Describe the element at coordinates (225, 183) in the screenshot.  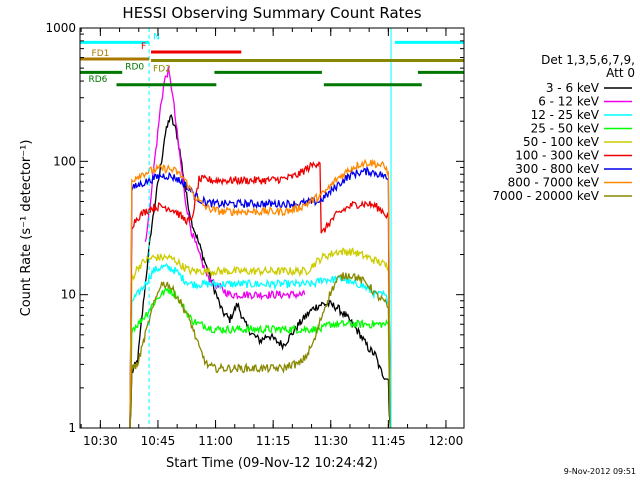
I see `series-line-6-12-kev` at that location.